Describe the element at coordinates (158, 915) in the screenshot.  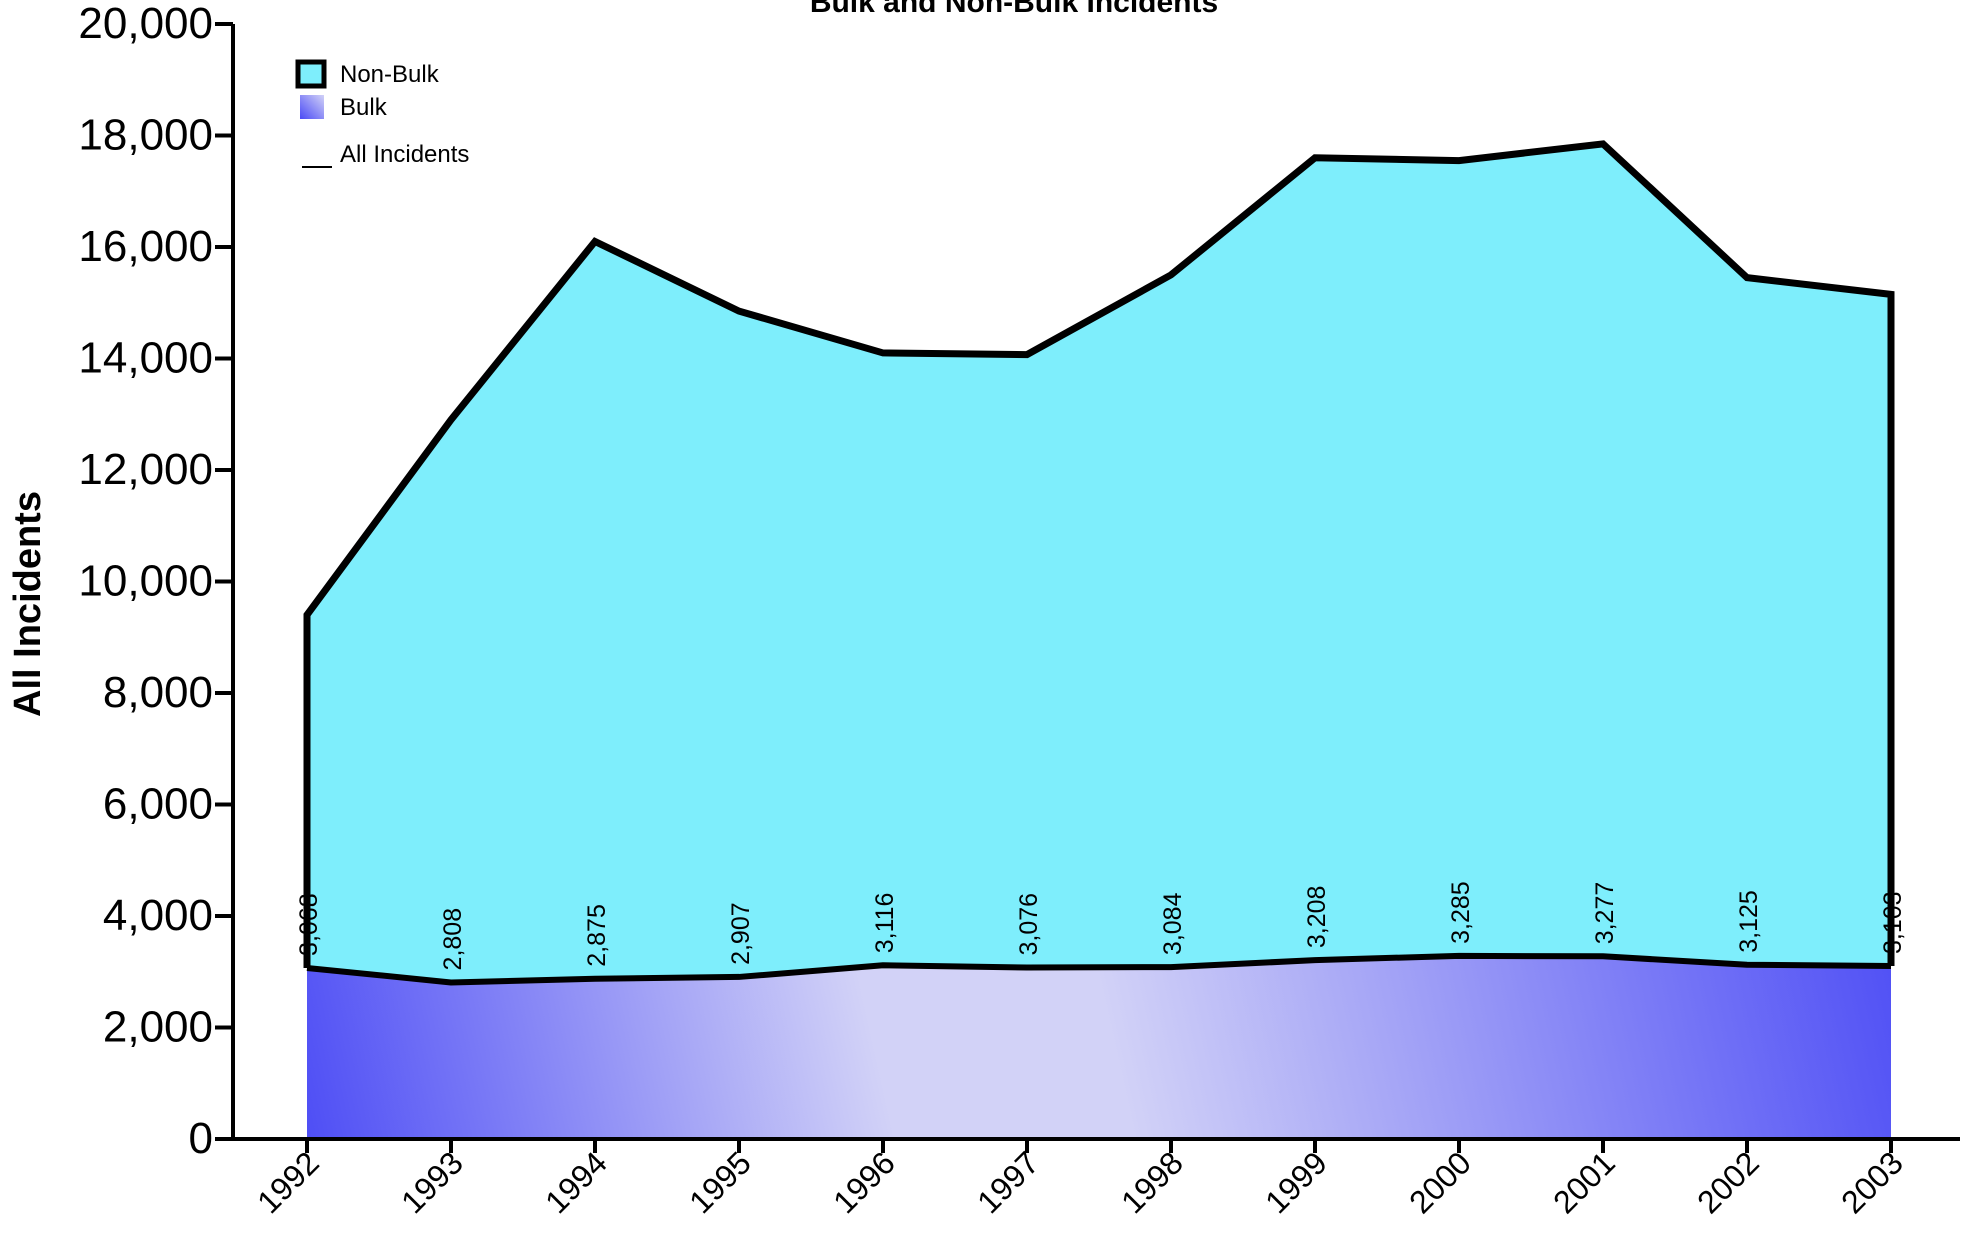
I see `y-tick-label: 4,000` at that location.